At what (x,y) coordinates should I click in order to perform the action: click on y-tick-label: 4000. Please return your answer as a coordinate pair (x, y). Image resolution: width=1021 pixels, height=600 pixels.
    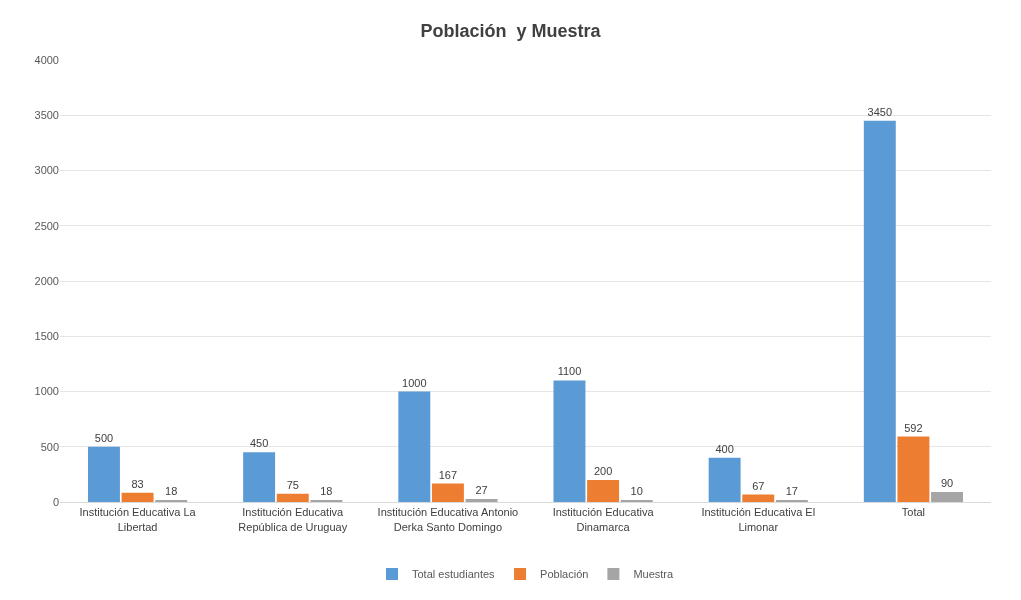
    Looking at the image, I should click on (46, 59).